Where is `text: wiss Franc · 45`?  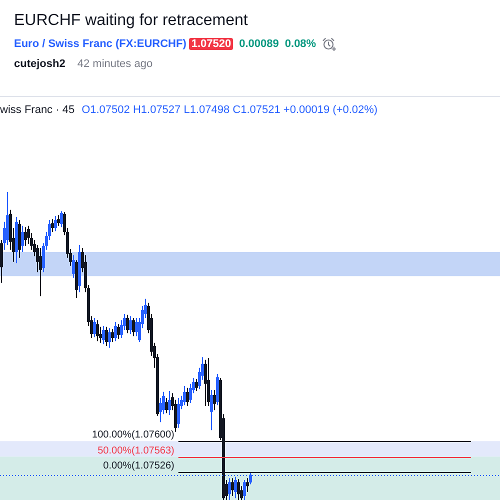
text: wiss Franc · 45 is located at coordinates (37, 110).